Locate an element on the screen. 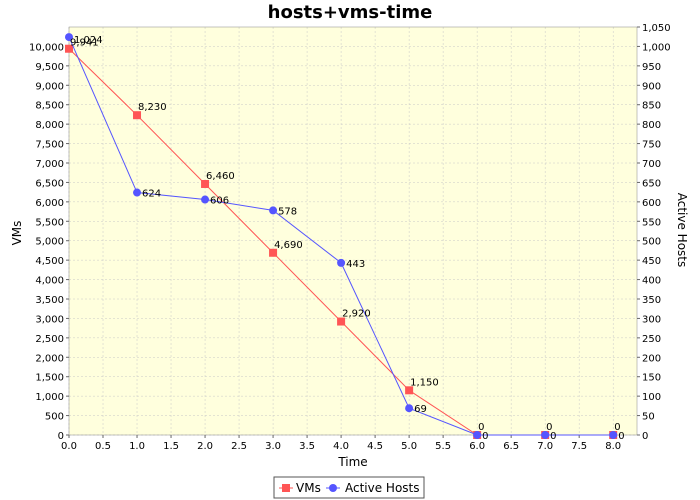 This screenshot has width=700, height=500. x-tick-label: 3.5 is located at coordinates (307, 446).